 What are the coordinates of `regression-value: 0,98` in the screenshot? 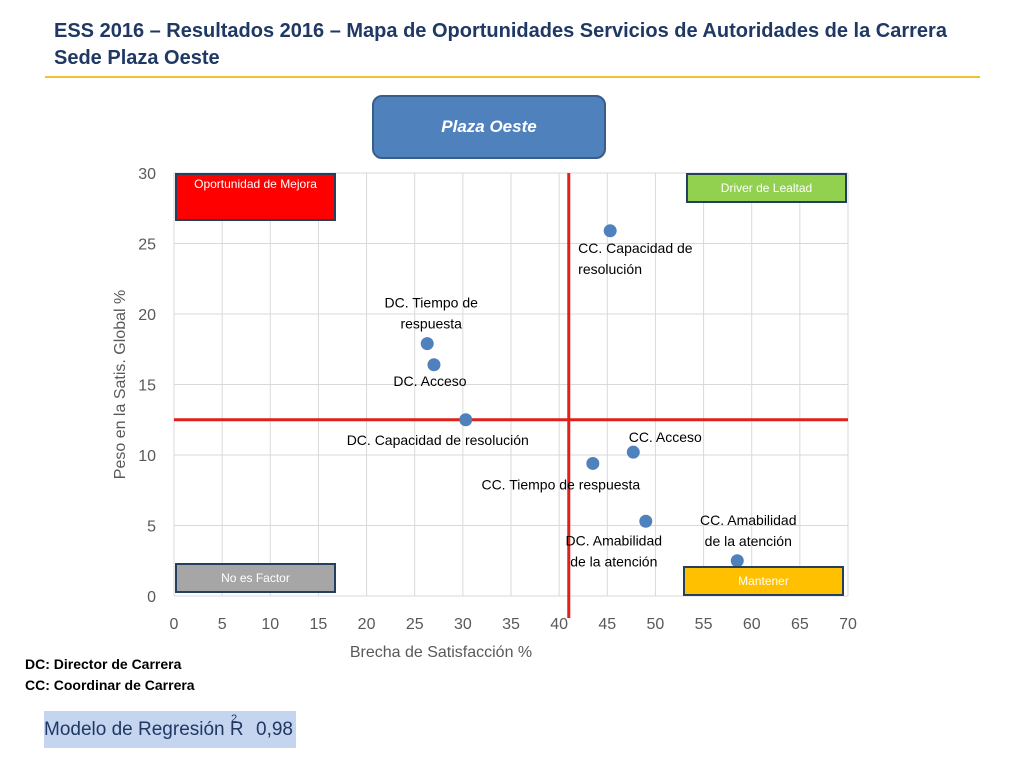 It's located at (274, 729).